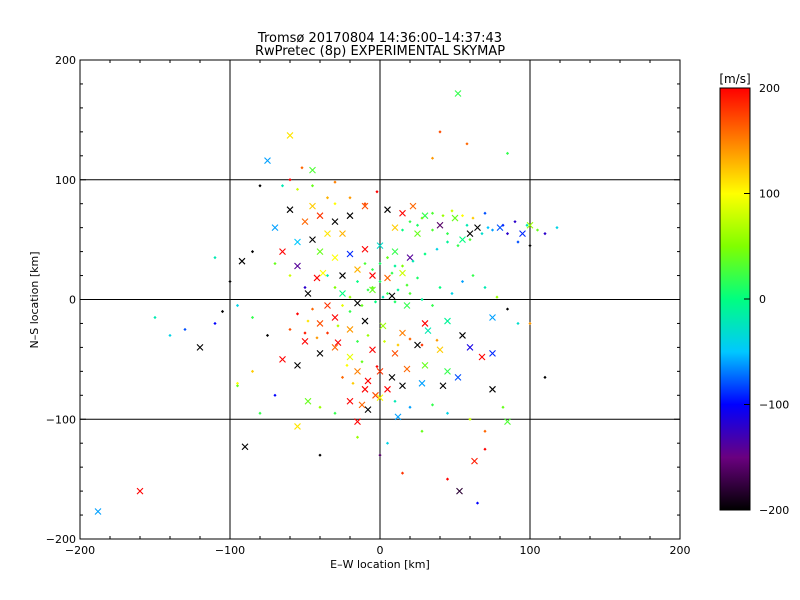  What do you see at coordinates (65, 60) in the screenshot?
I see `y-tick-label: 200` at bounding box center [65, 60].